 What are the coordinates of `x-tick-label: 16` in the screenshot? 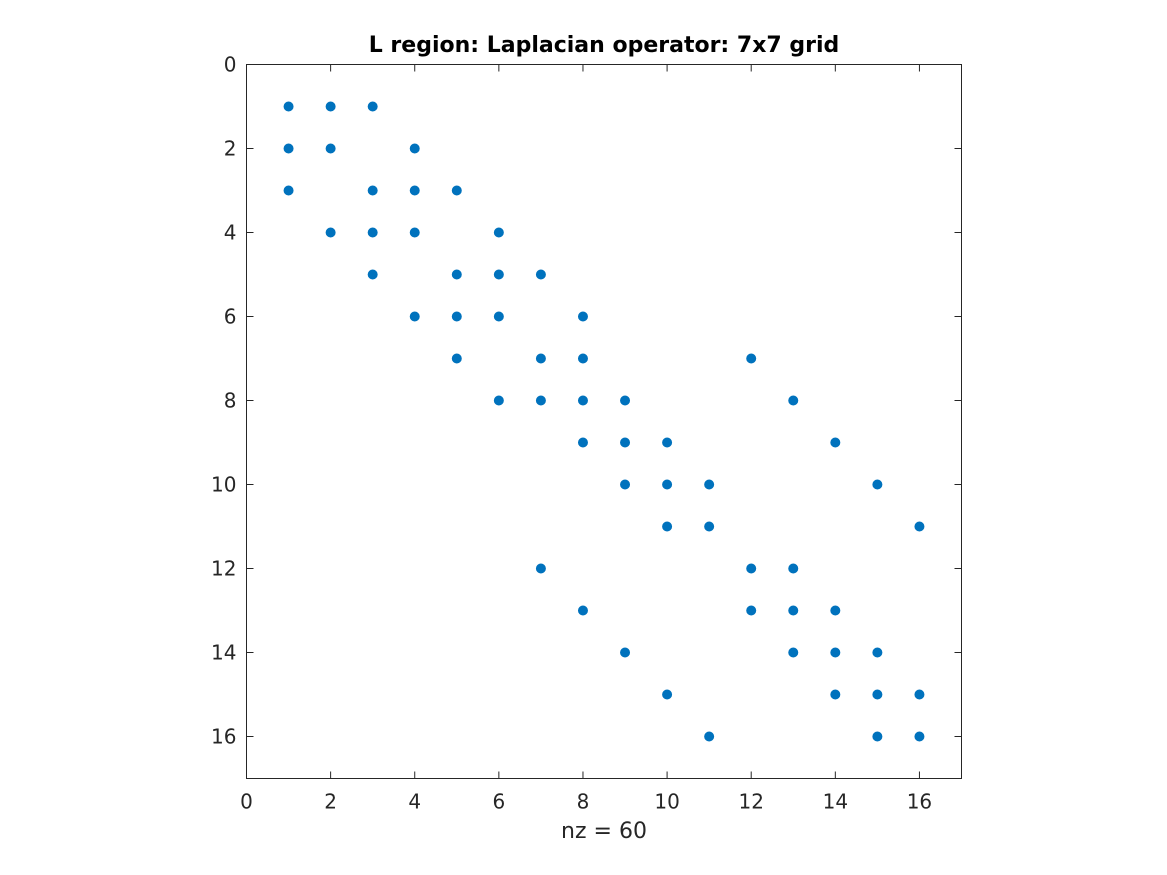 It's located at (919, 802).